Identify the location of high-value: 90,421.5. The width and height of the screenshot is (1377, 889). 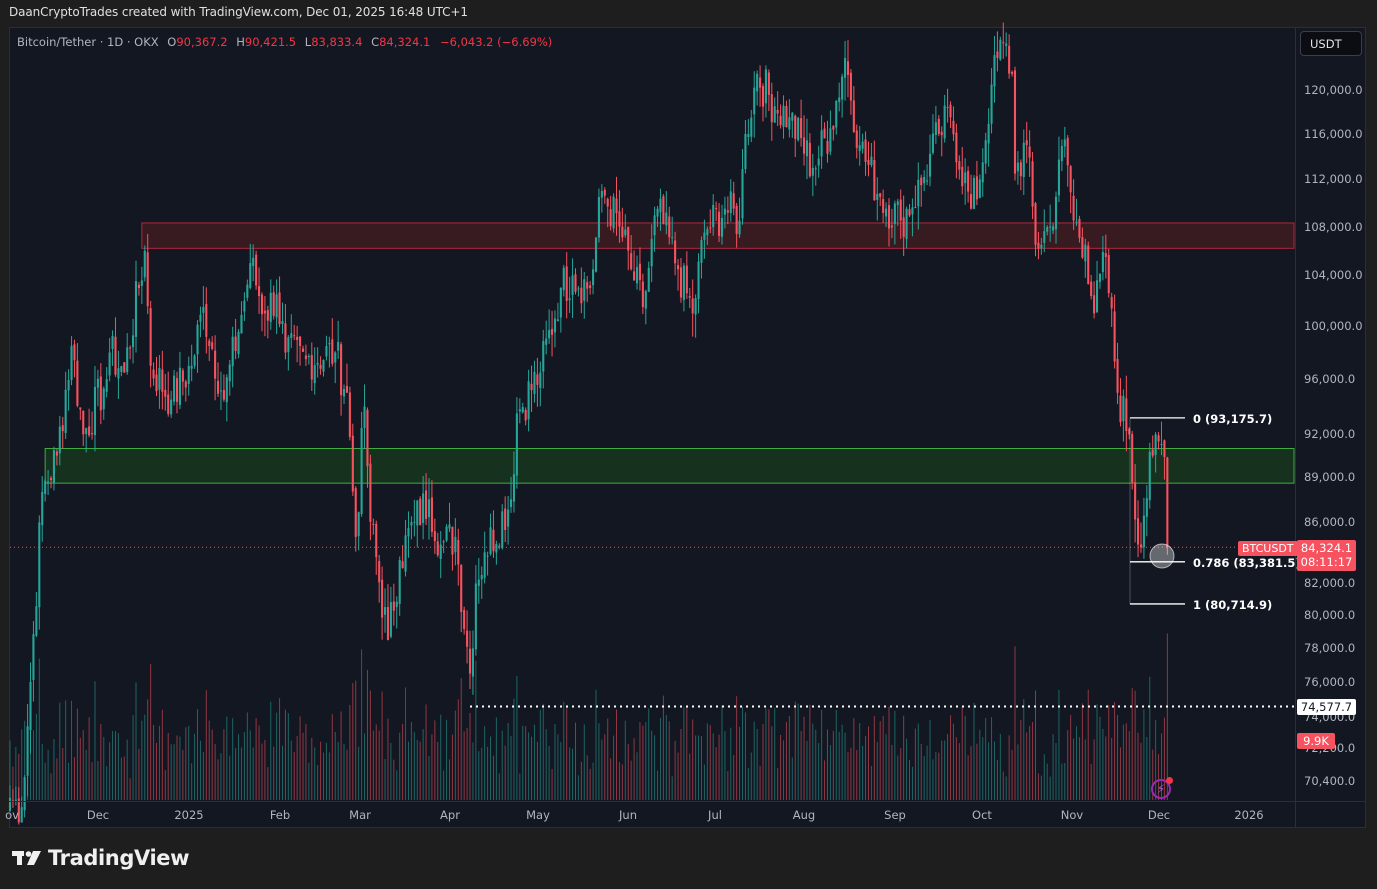
(270, 42).